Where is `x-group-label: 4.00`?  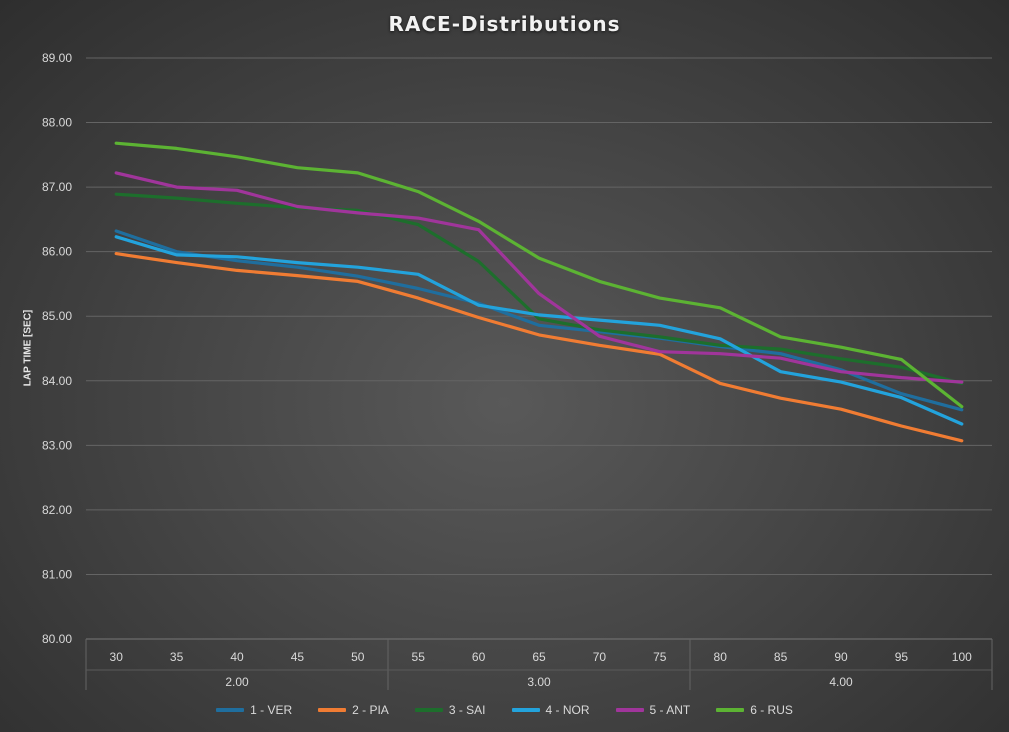
x-group-label: 4.00 is located at coordinates (841, 682).